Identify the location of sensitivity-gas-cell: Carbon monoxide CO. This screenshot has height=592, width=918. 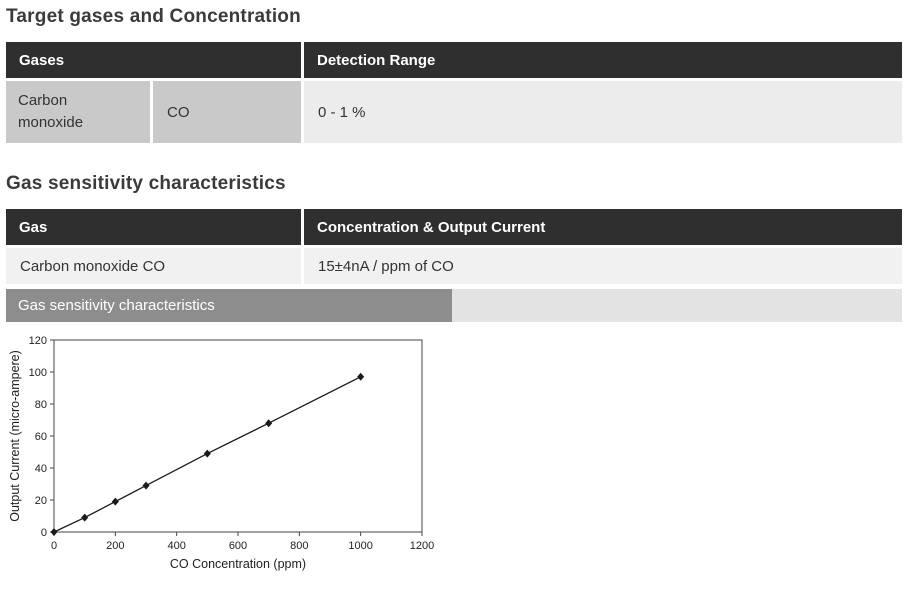
(153, 266).